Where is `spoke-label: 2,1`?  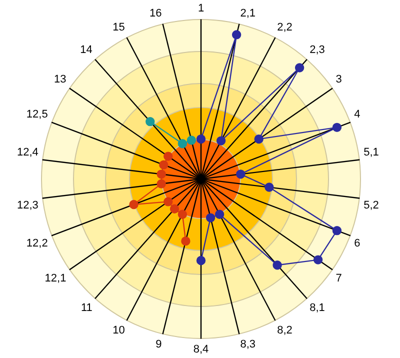 spoke-label: 2,1 is located at coordinates (248, 13).